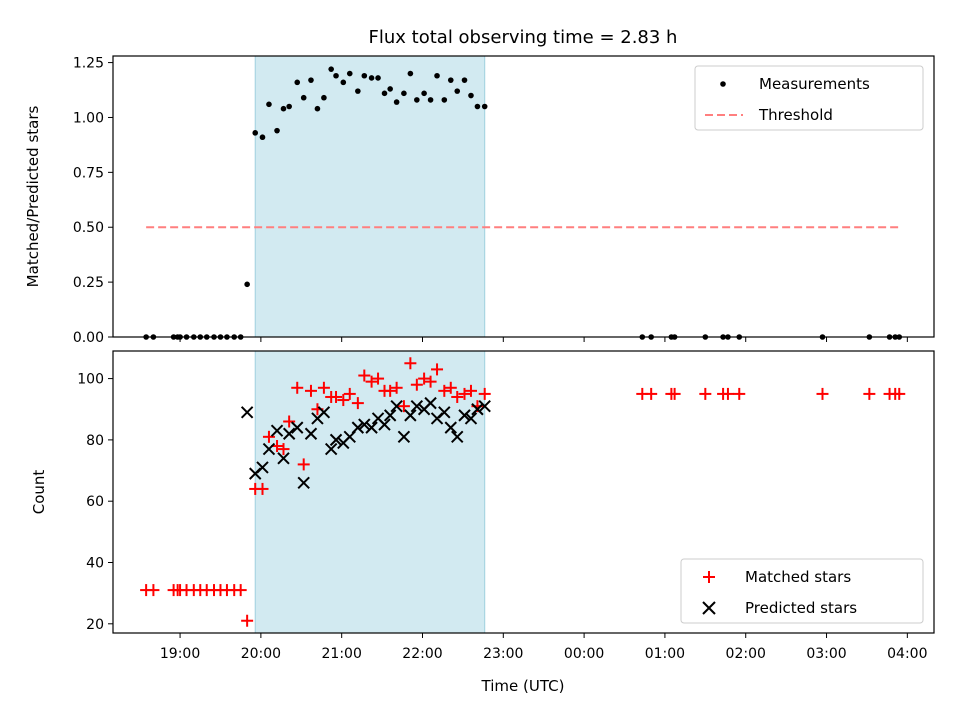 This screenshot has width=960, height=720. I want to click on y-axis-label: Matched/Predicted stars, so click(33, 197).